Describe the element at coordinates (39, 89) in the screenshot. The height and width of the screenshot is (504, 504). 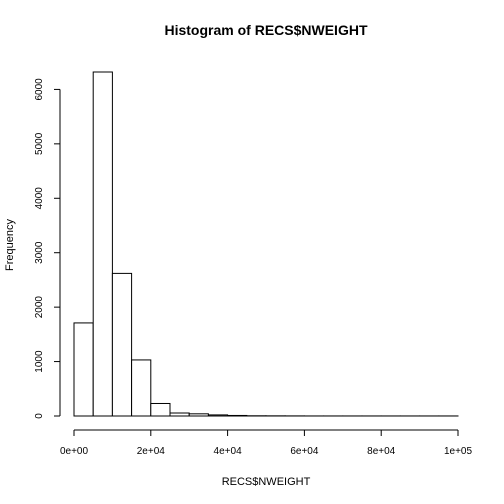
I see `y-tick-label: 6000` at that location.